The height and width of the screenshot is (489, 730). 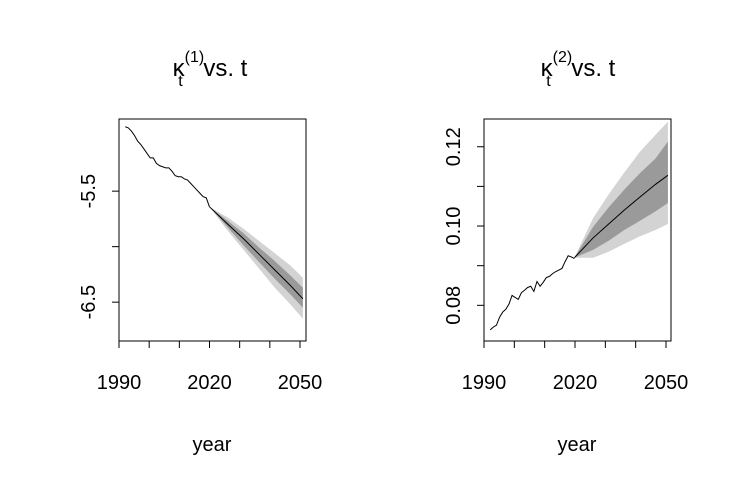 What do you see at coordinates (212, 445) in the screenshot?
I see `x-axis-label-1: year` at bounding box center [212, 445].